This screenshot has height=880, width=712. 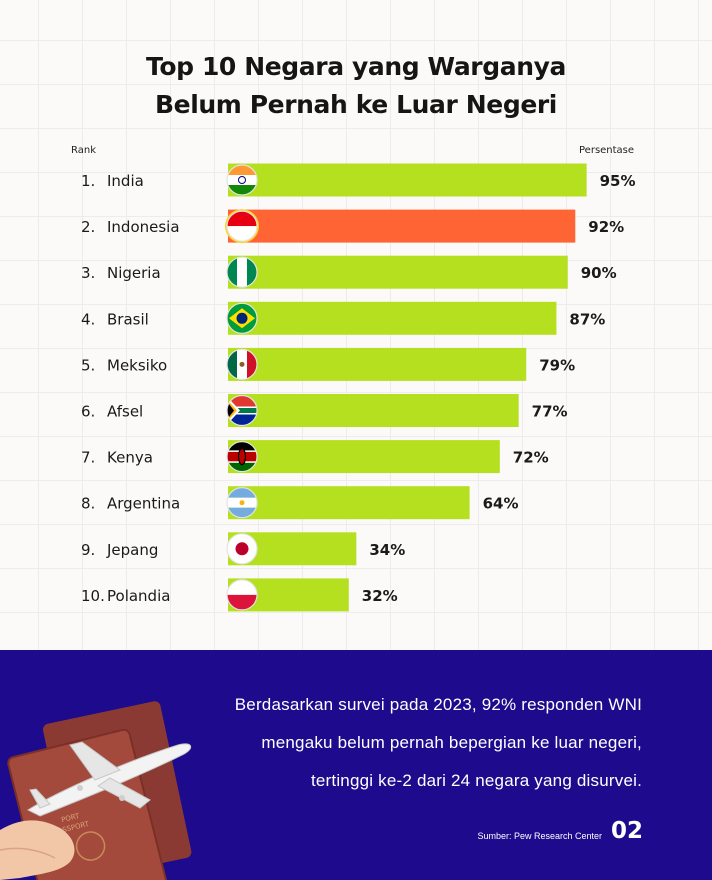 What do you see at coordinates (599, 273) in the screenshot?
I see `value-label: 90%` at bounding box center [599, 273].